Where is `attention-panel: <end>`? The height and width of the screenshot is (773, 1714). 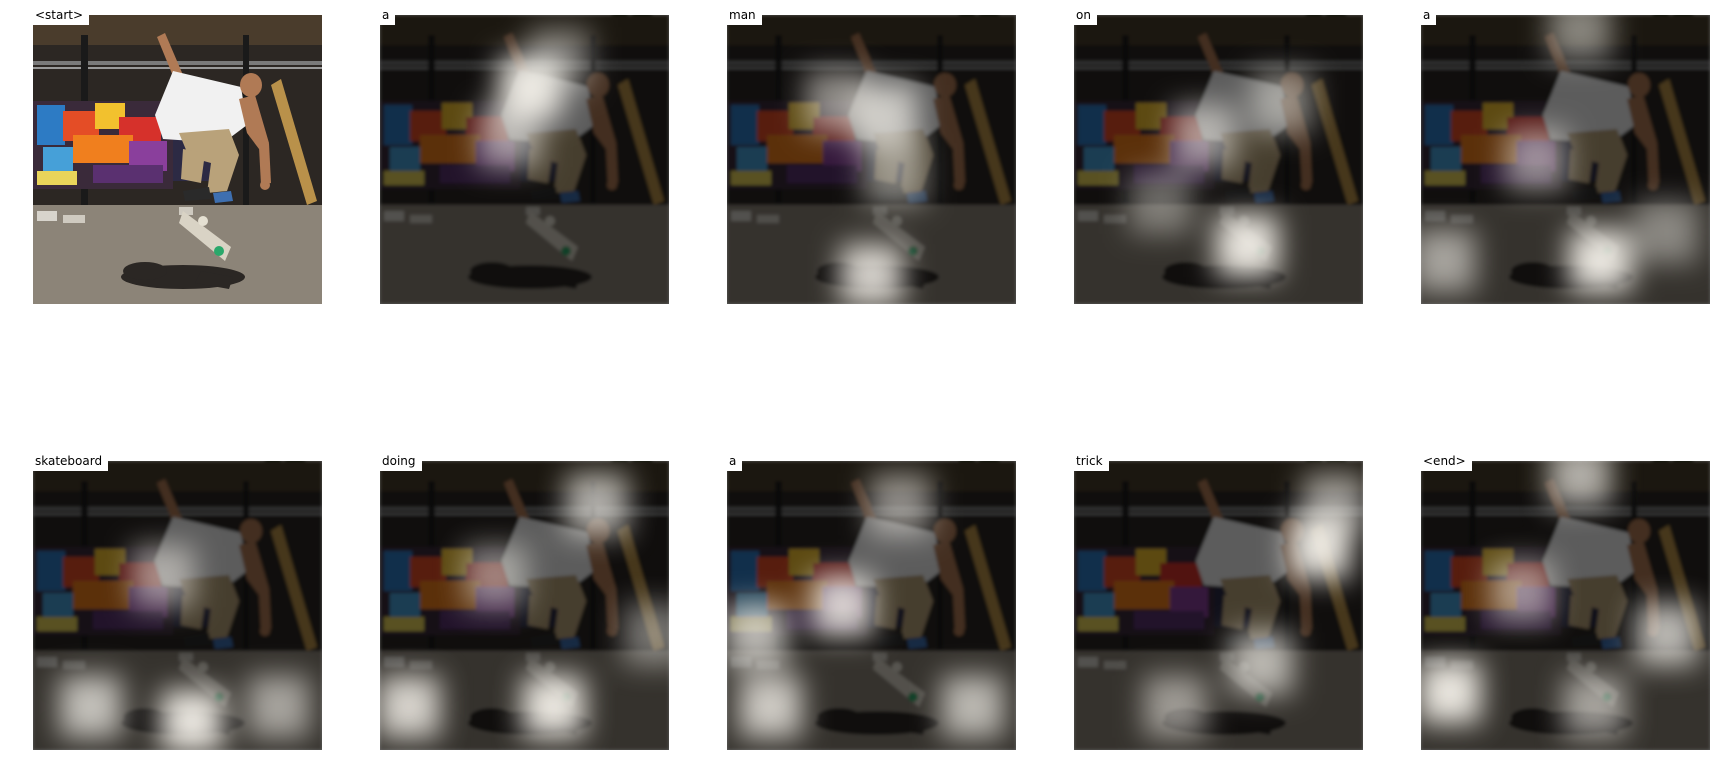 attention-panel: <end> is located at coordinates (1565, 601).